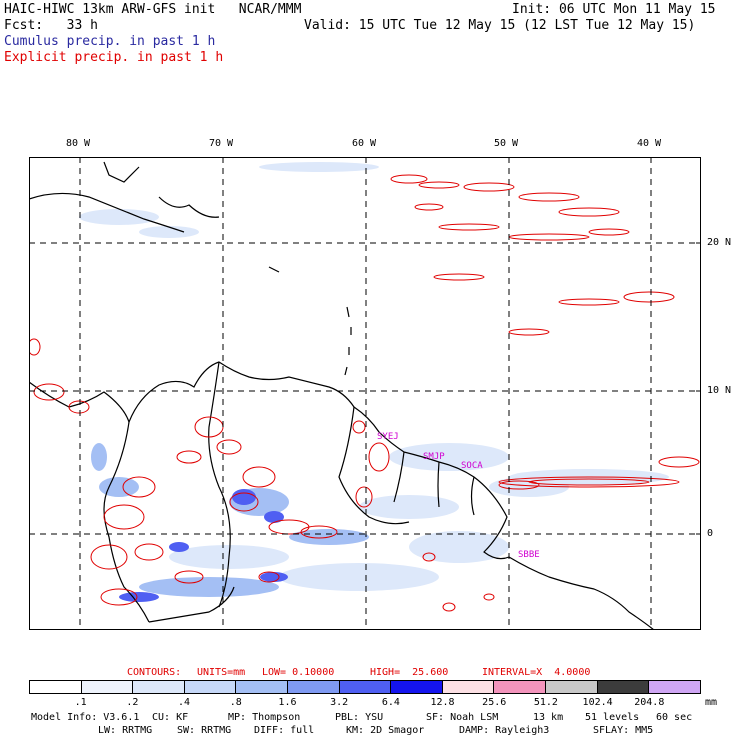 The height and width of the screenshot is (740, 740). I want to click on legend-tick-label: 102.4, so click(597, 702).